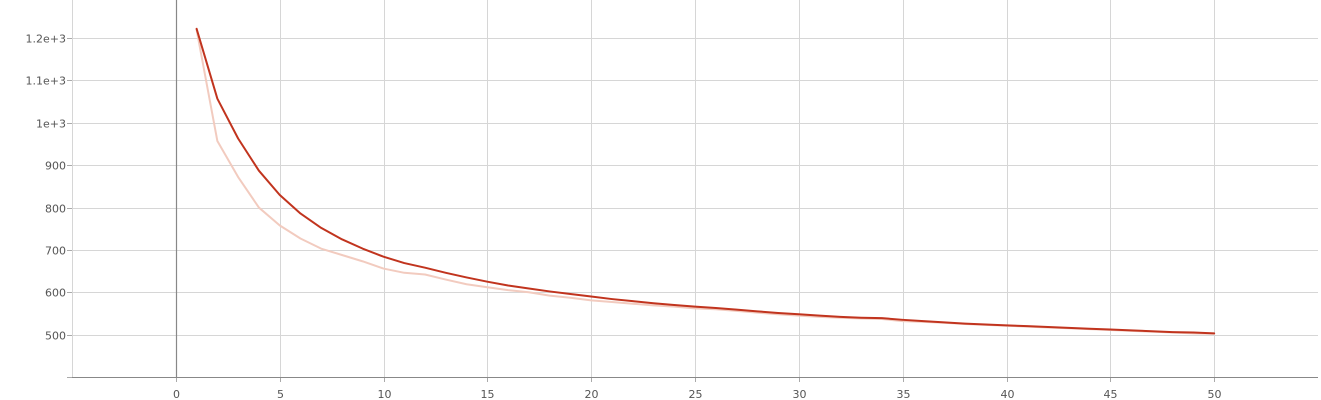 This screenshot has width=1321, height=400. I want to click on x-tick-label: 30, so click(800, 394).